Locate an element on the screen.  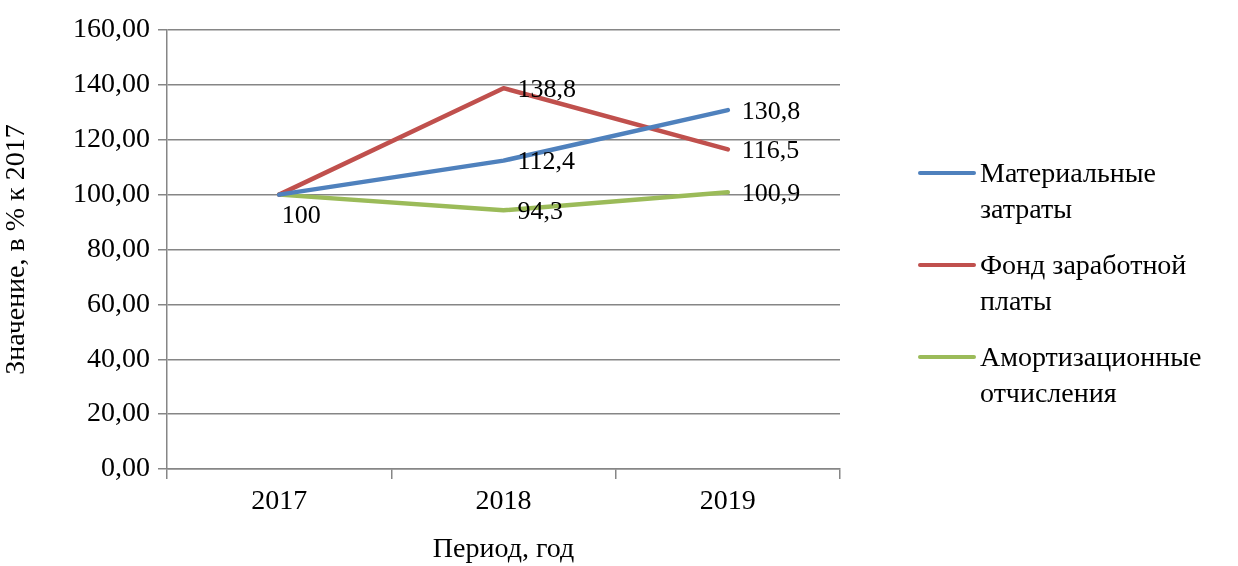
x-tick-label: 2017 is located at coordinates (279, 500).